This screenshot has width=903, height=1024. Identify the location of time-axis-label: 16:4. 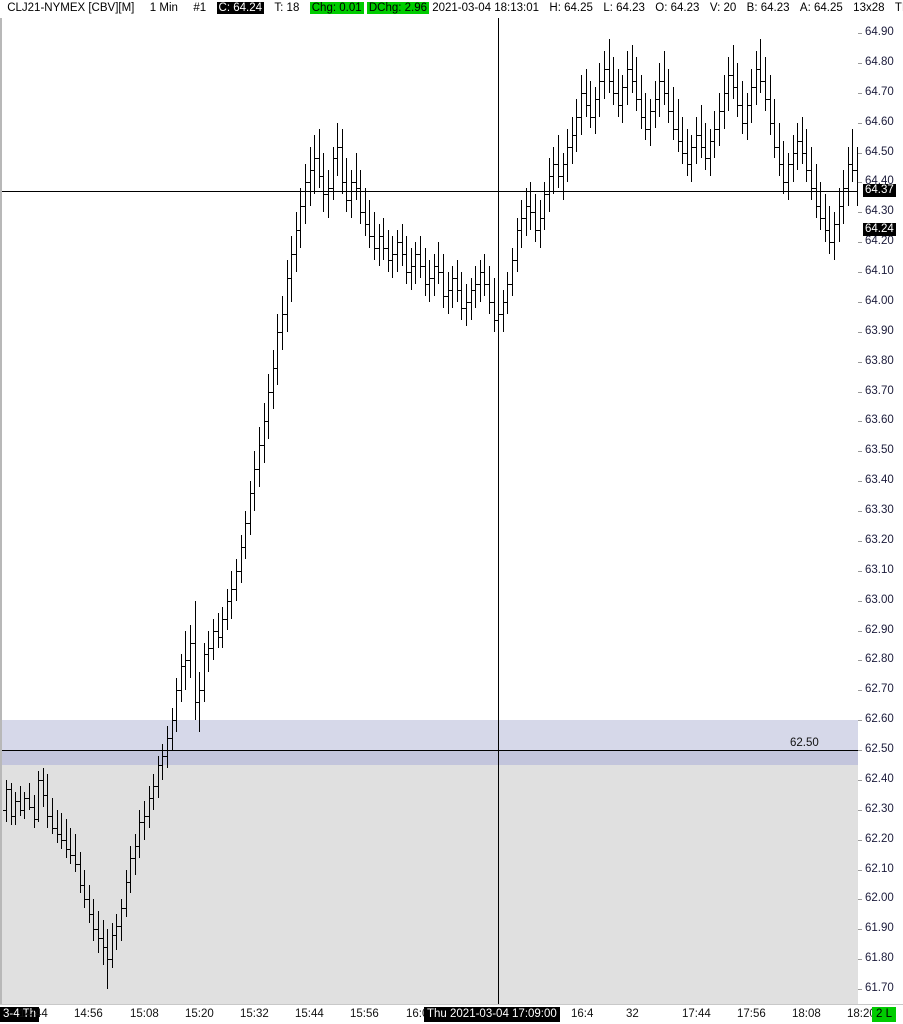
(582, 1014).